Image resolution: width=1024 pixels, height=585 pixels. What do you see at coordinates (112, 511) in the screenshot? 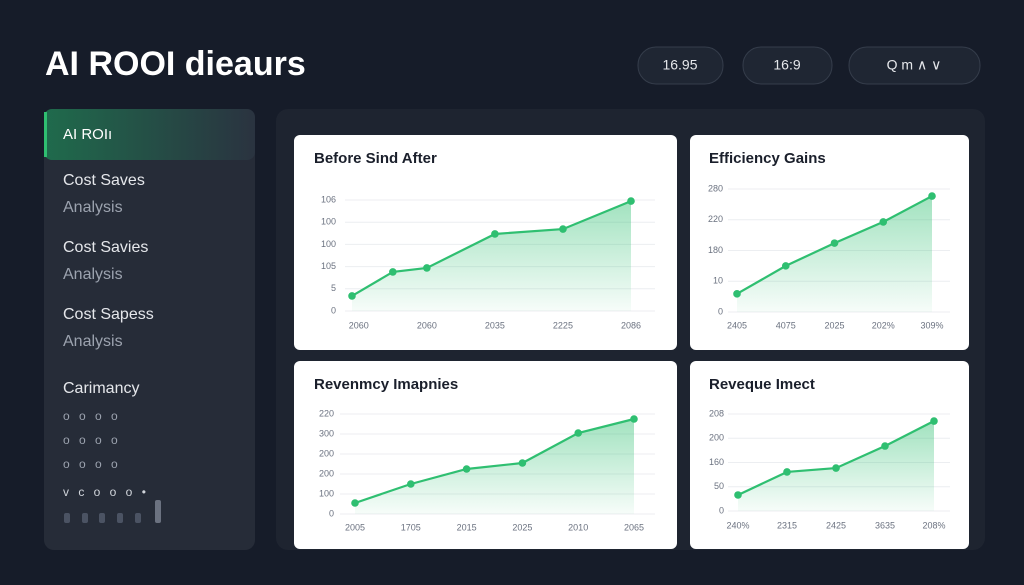
I see `mini-bars` at bounding box center [112, 511].